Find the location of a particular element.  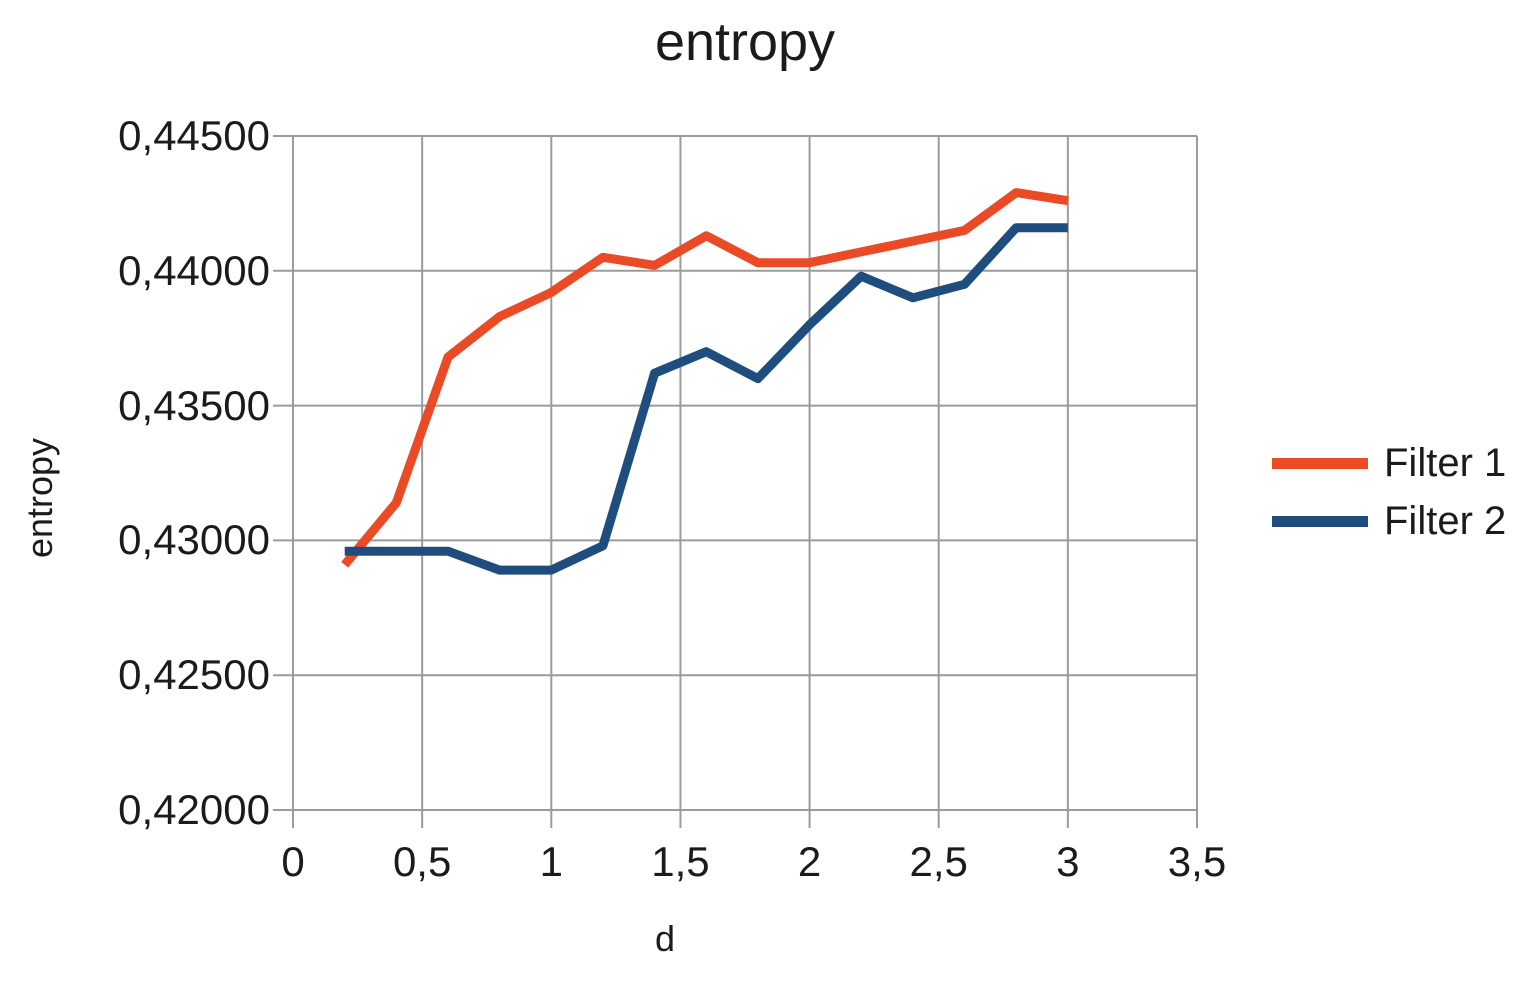

y-tick-label: 0,42000 is located at coordinates (194, 809).